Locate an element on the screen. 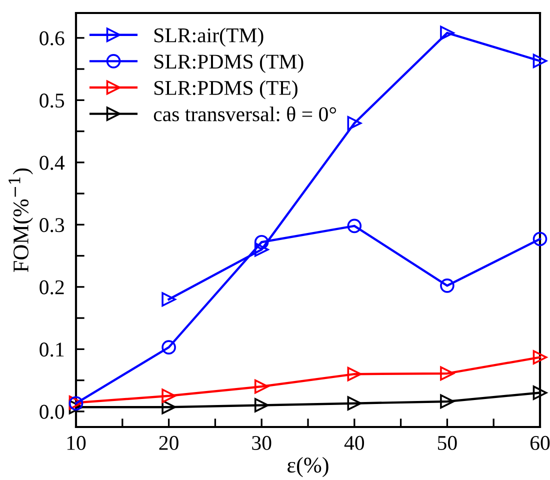 This screenshot has height=480, width=550. x-tick-label: 50 is located at coordinates (447, 443).